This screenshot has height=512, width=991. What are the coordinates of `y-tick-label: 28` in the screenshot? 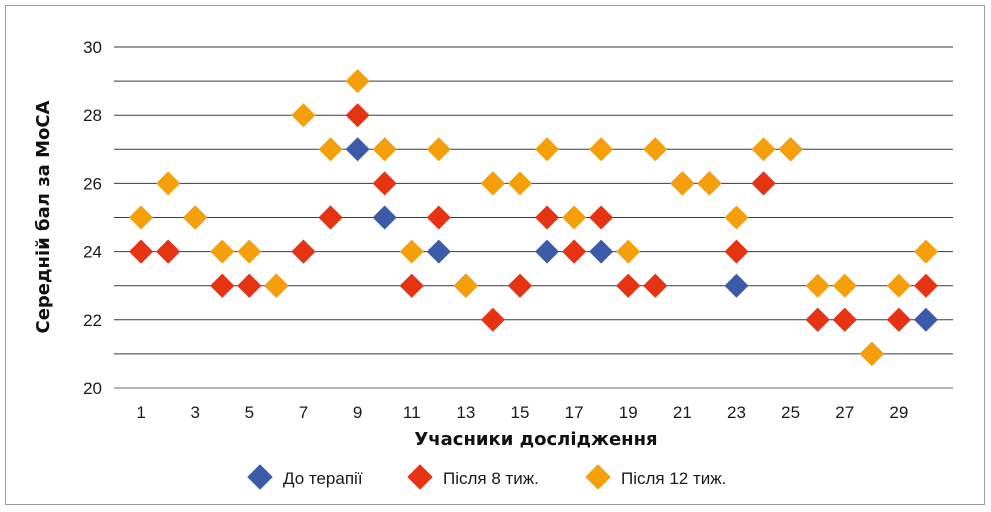 It's located at (92, 115).